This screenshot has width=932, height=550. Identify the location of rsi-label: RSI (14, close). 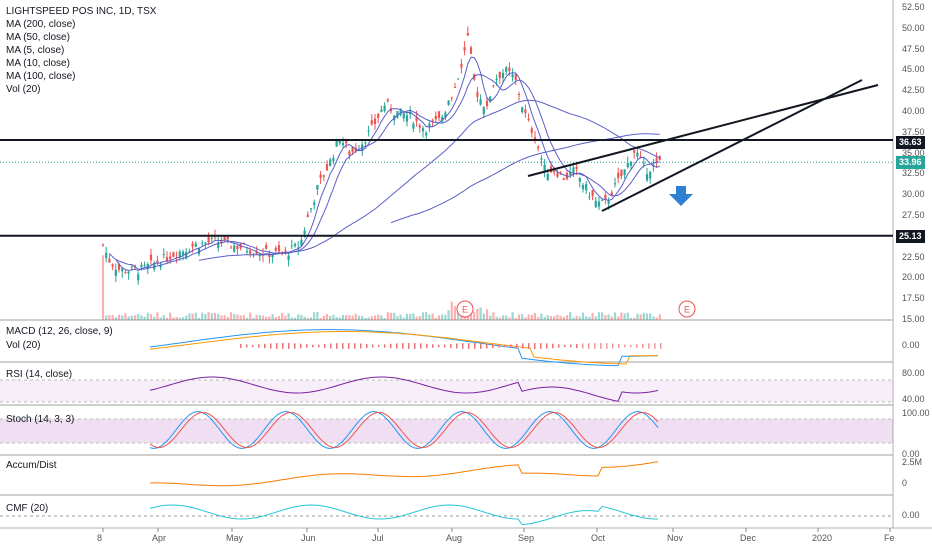
(39, 374).